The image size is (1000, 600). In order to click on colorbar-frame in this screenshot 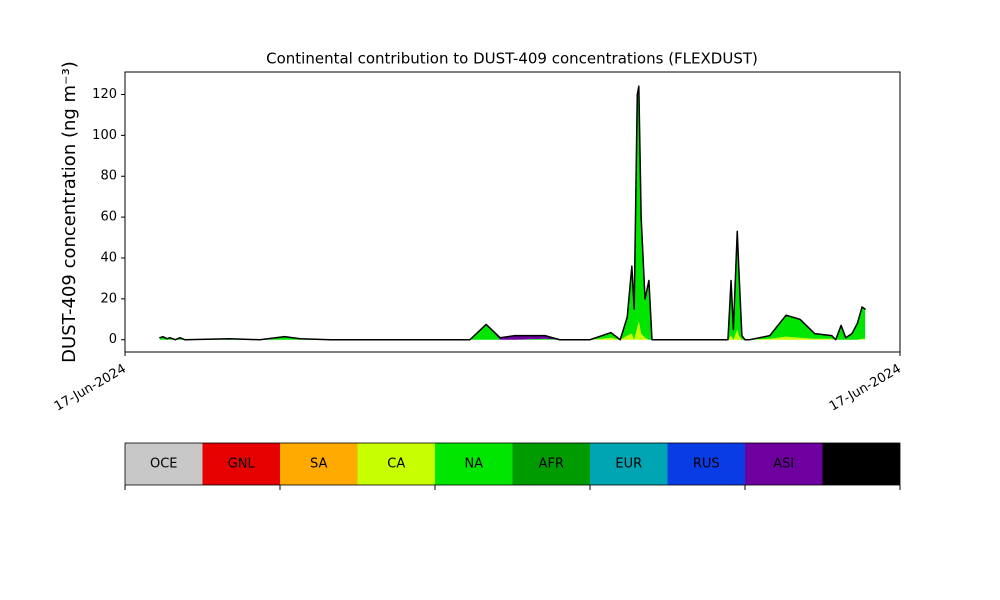, I will do `click(512, 464)`.